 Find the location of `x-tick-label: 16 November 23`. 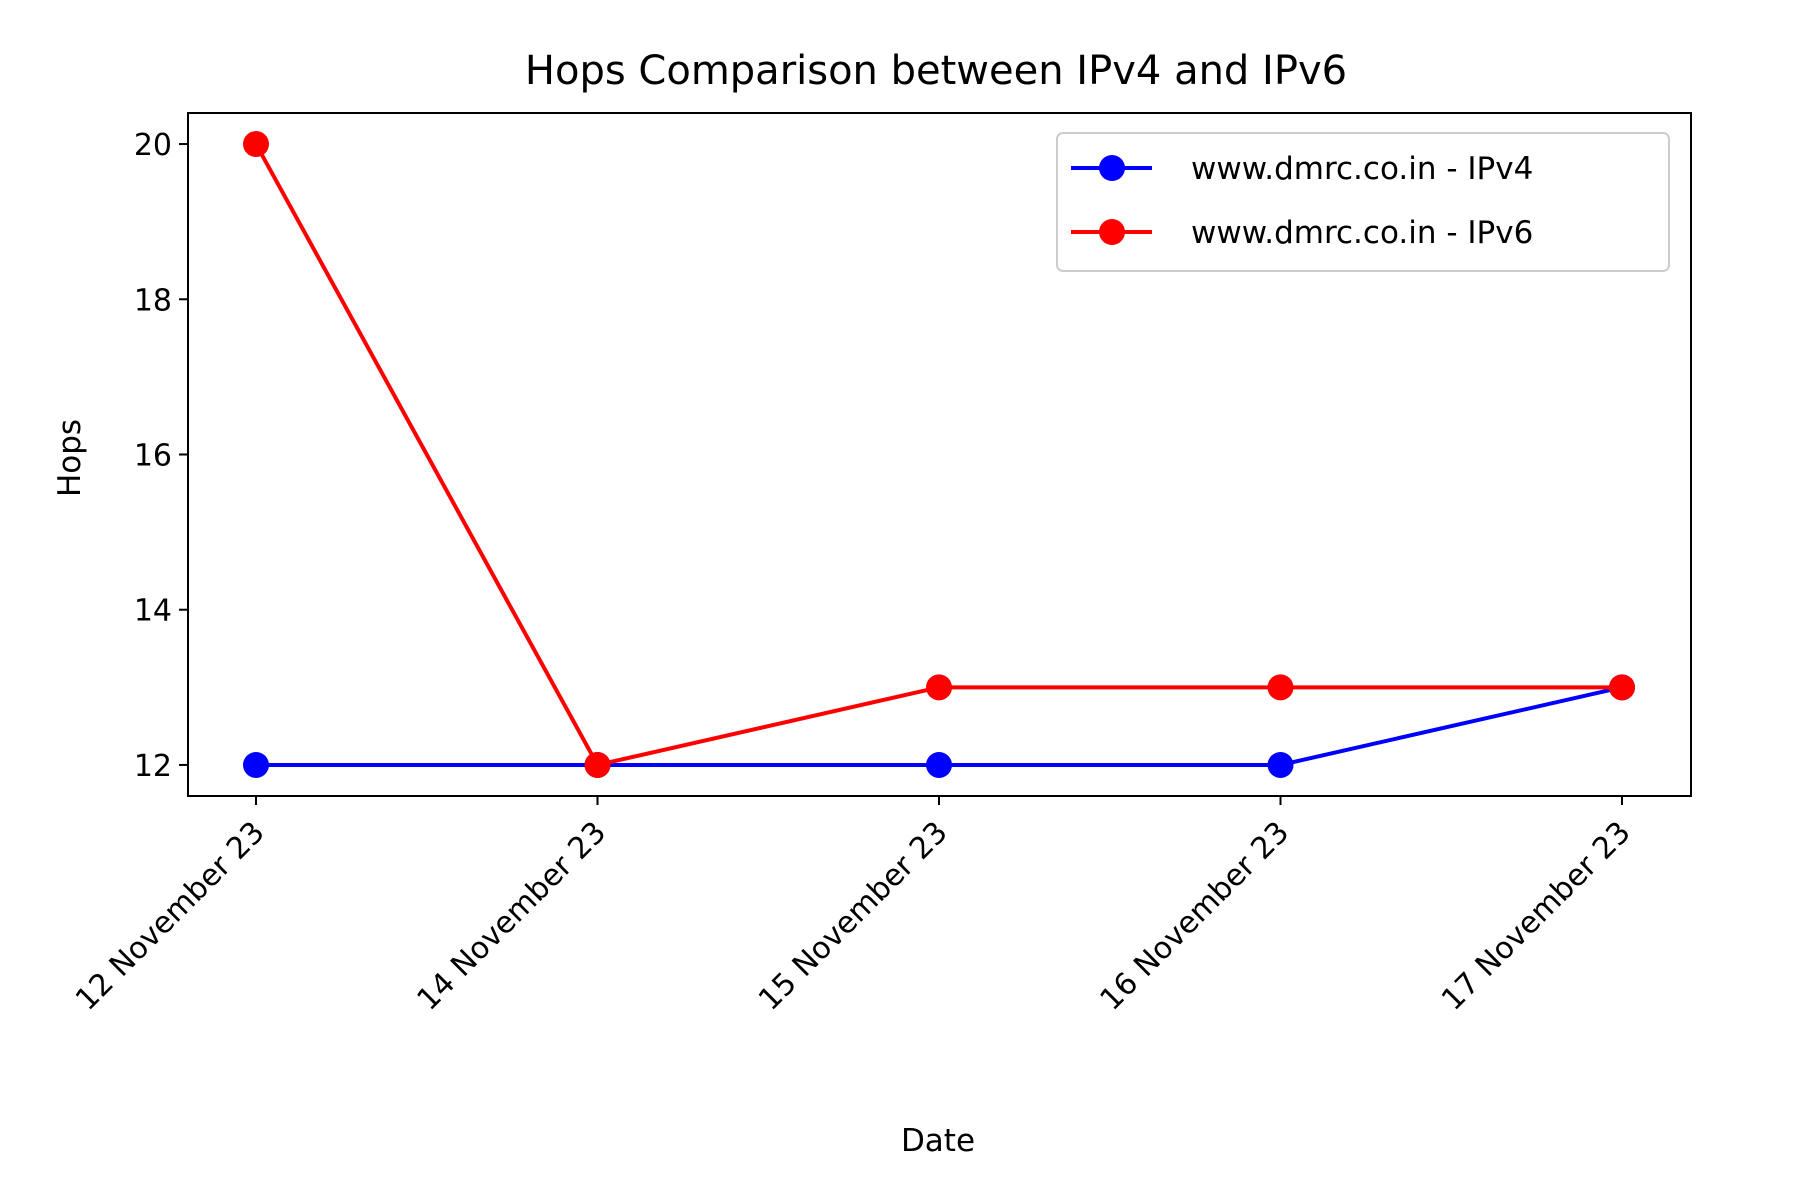

x-tick-label: 16 November 23 is located at coordinates (1195, 916).